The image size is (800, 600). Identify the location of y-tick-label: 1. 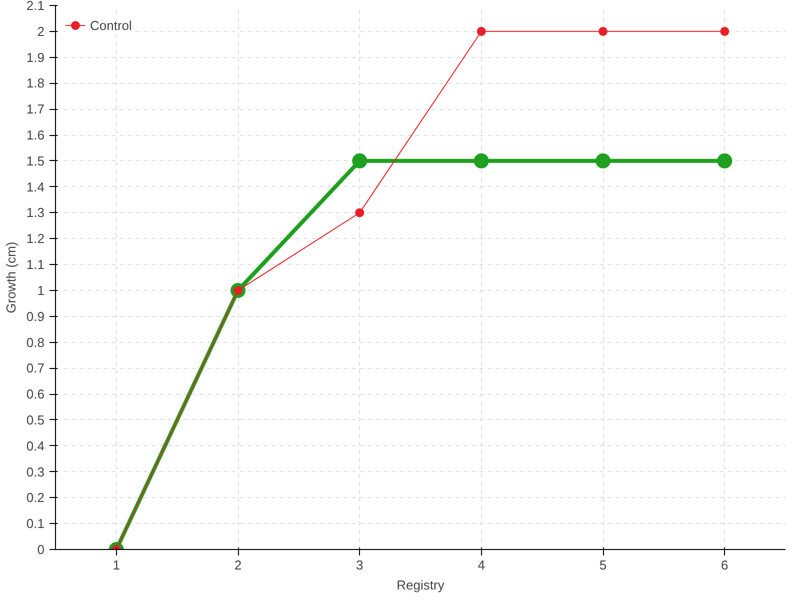
(41, 290).